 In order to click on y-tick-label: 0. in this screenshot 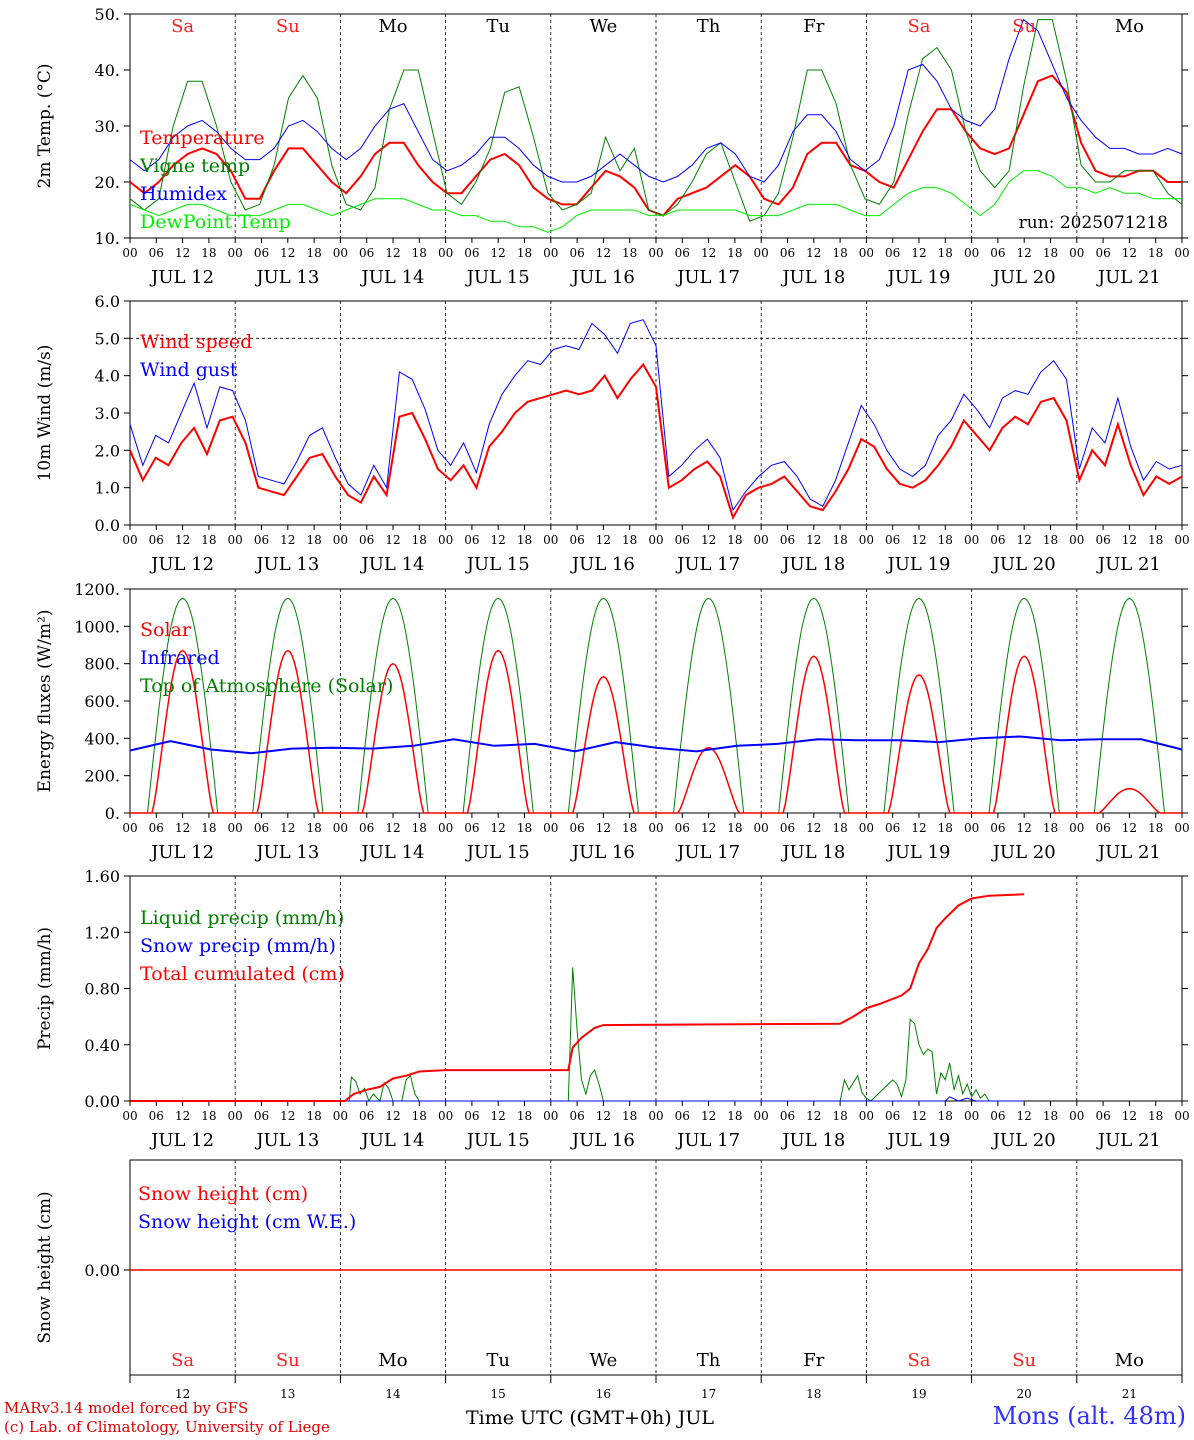, I will do `click(112, 813)`.